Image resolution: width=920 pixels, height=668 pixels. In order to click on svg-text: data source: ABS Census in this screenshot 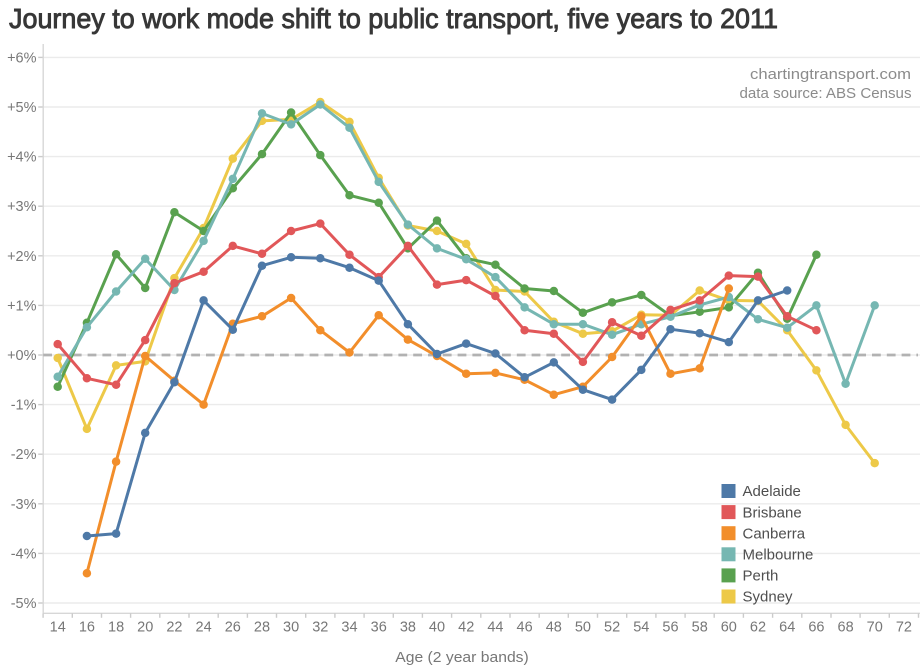, I will do `click(826, 93)`.